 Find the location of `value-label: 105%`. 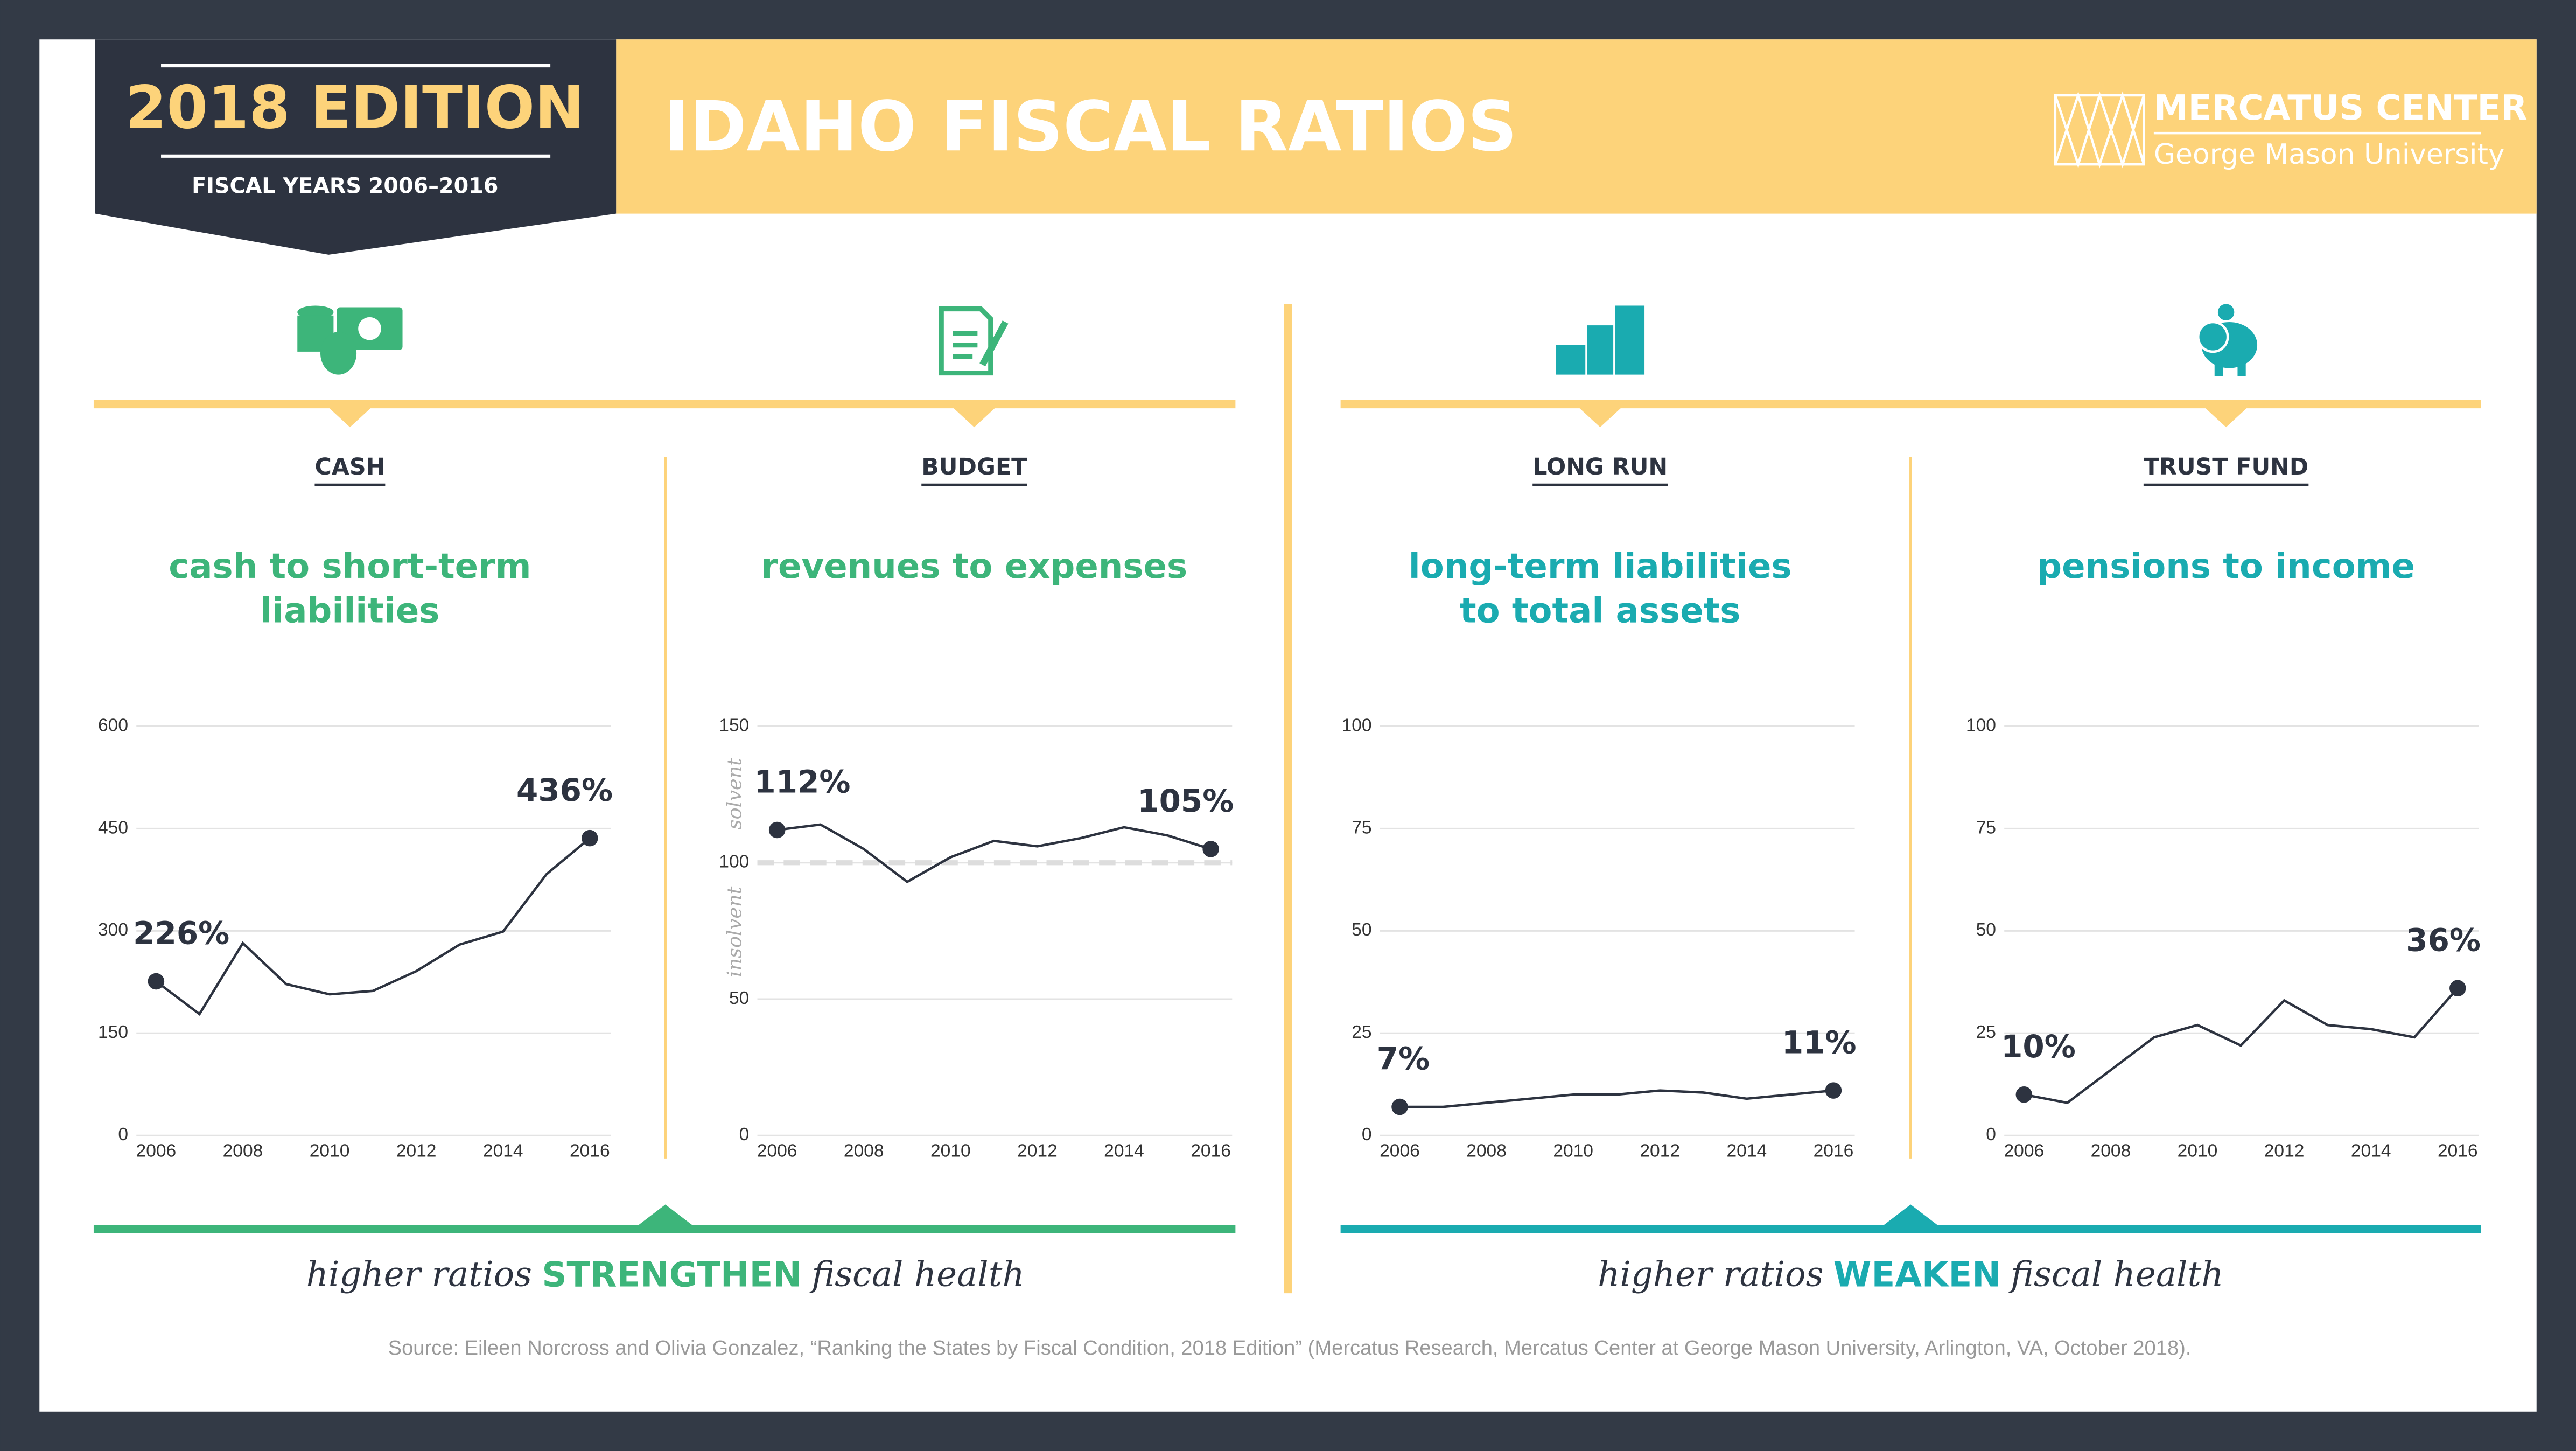

value-label: 105% is located at coordinates (1185, 801).